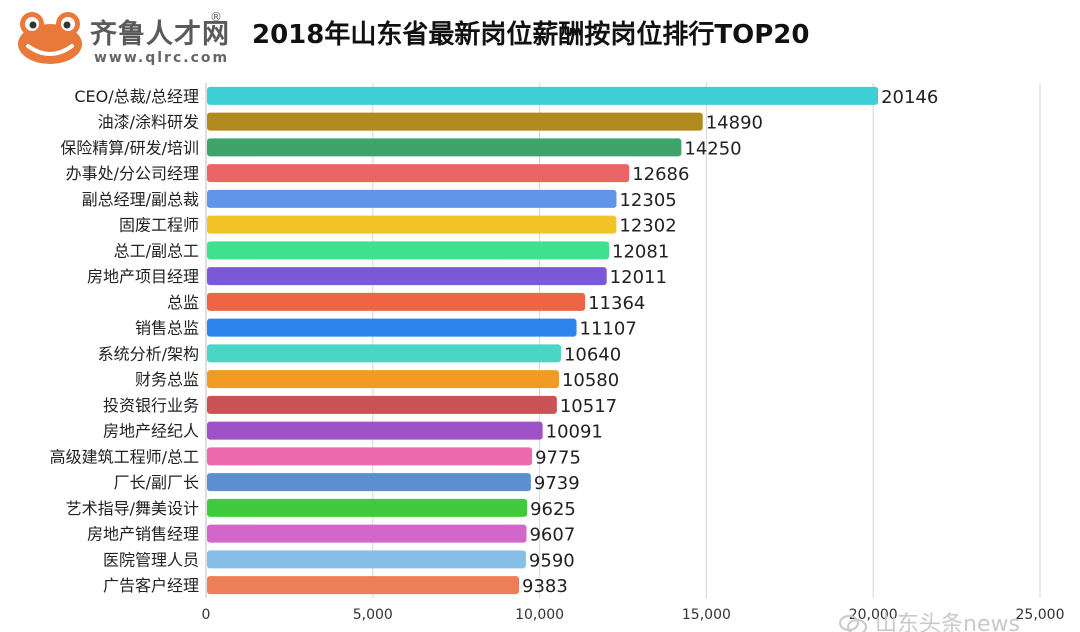 The height and width of the screenshot is (632, 1080). I want to click on logo-registered-mark: ®, so click(216, 17).